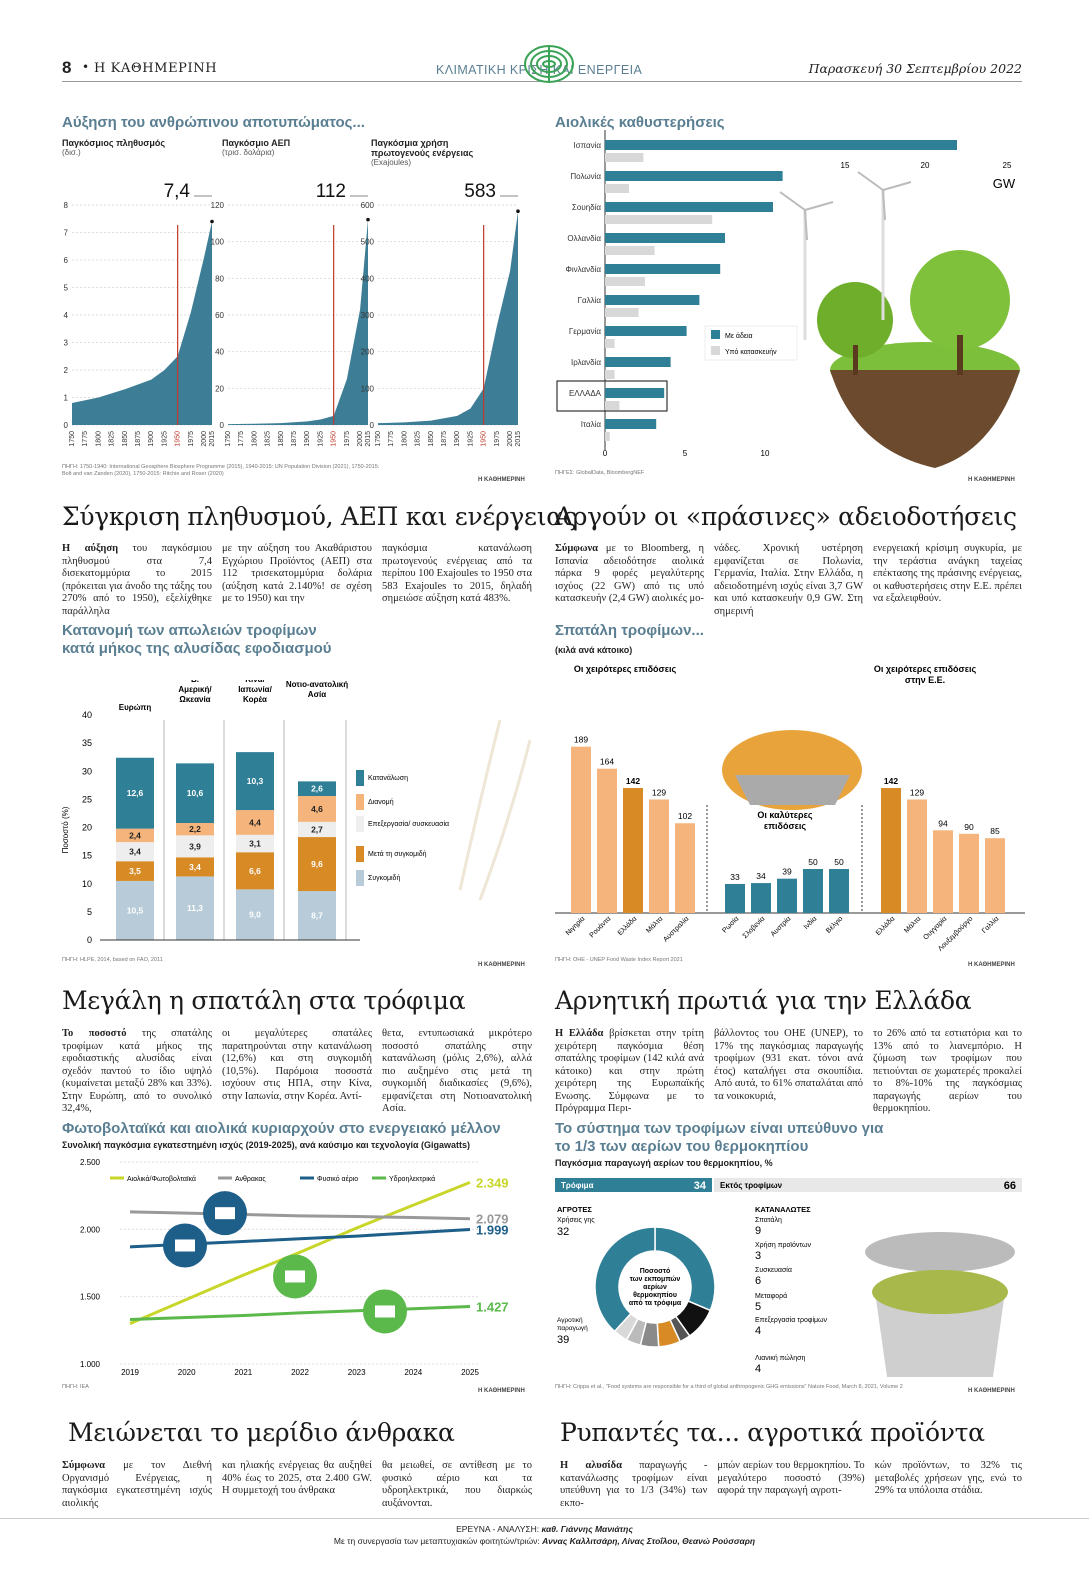 This screenshot has width=1089, height=1582. Describe the element at coordinates (676, 929) in the screenshot. I see `p4-country-label: Αυστραλία` at that location.